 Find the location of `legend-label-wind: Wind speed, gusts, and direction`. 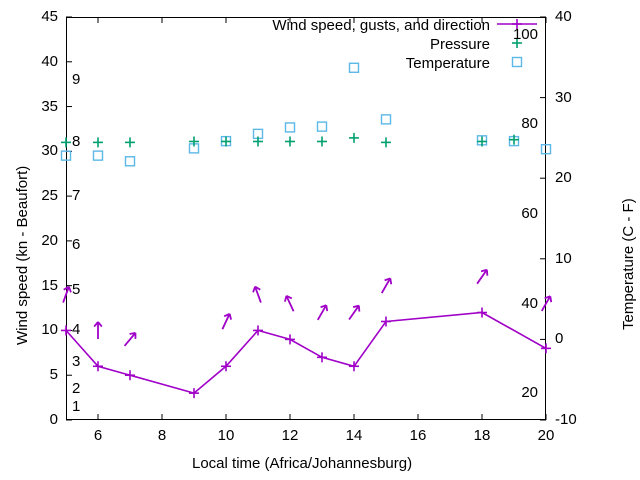

legend-label-wind: Wind speed, gusts, and direction is located at coordinates (381, 25).